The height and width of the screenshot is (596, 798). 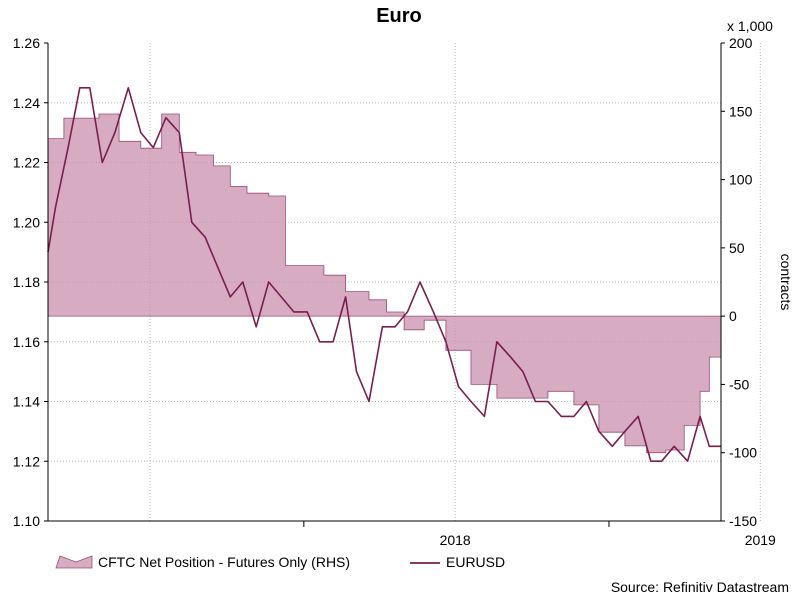 What do you see at coordinates (455, 540) in the screenshot?
I see `x-tick-label: 2018` at bounding box center [455, 540].